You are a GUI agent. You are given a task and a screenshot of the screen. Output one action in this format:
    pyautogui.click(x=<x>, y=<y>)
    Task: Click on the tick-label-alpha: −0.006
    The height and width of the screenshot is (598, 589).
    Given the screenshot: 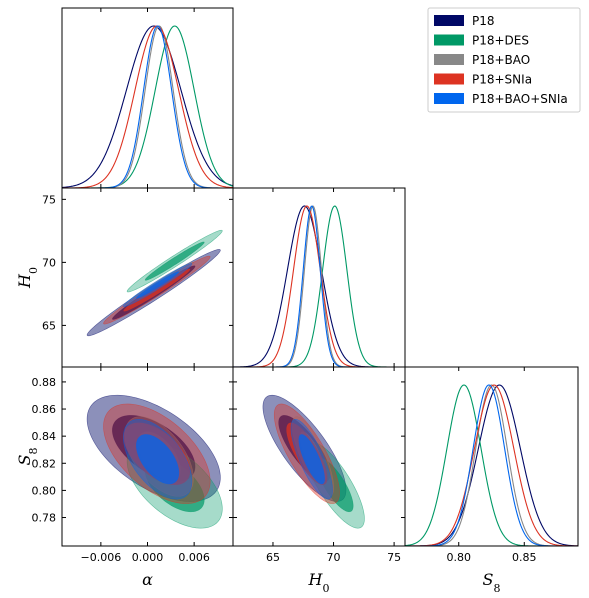 What is the action you would take?
    pyautogui.click(x=101, y=557)
    